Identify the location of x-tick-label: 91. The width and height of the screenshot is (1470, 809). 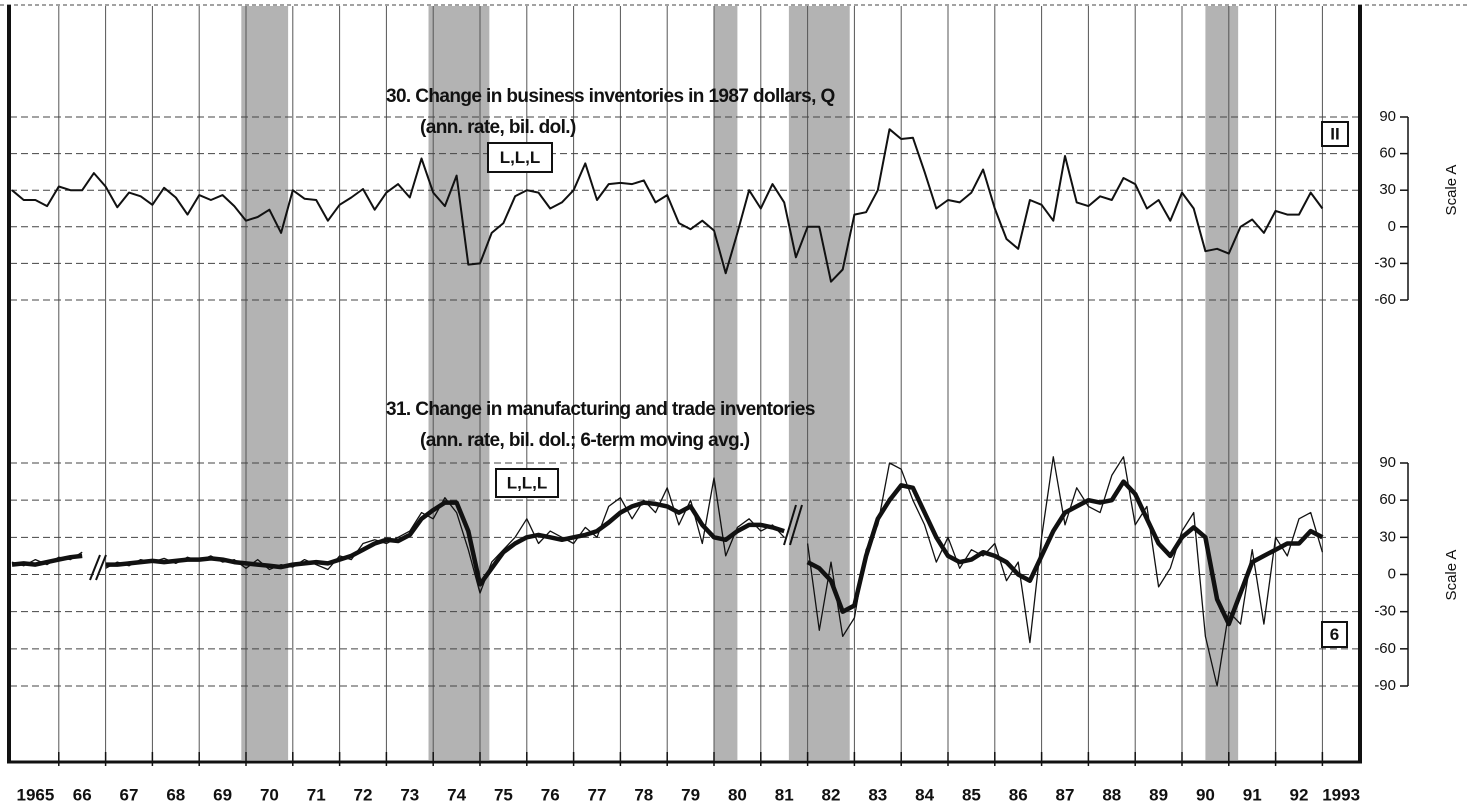
(1252, 794).